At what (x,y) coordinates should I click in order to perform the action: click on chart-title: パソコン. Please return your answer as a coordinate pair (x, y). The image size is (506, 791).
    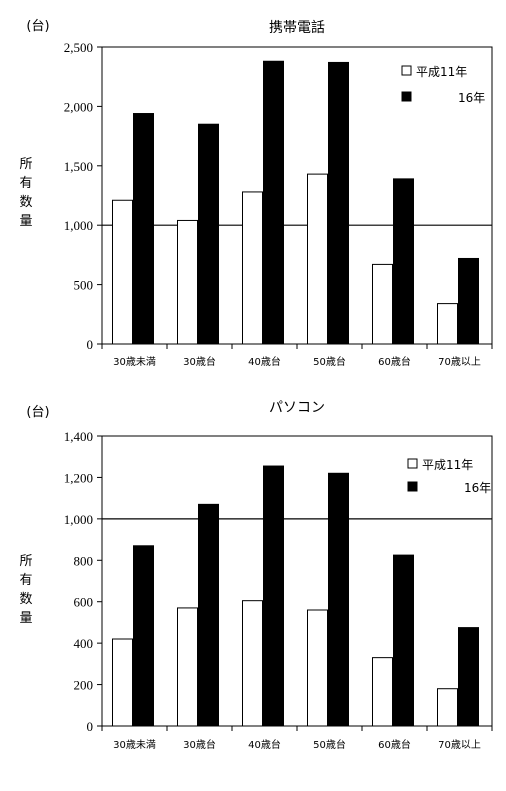
    Looking at the image, I should click on (297, 408).